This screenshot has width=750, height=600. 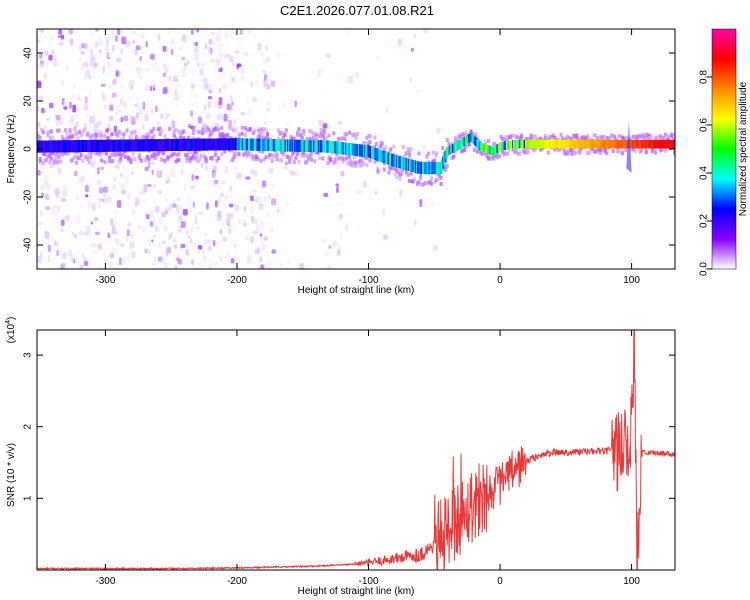 I want to click on y-tick-label: 0, so click(x=28, y=149).